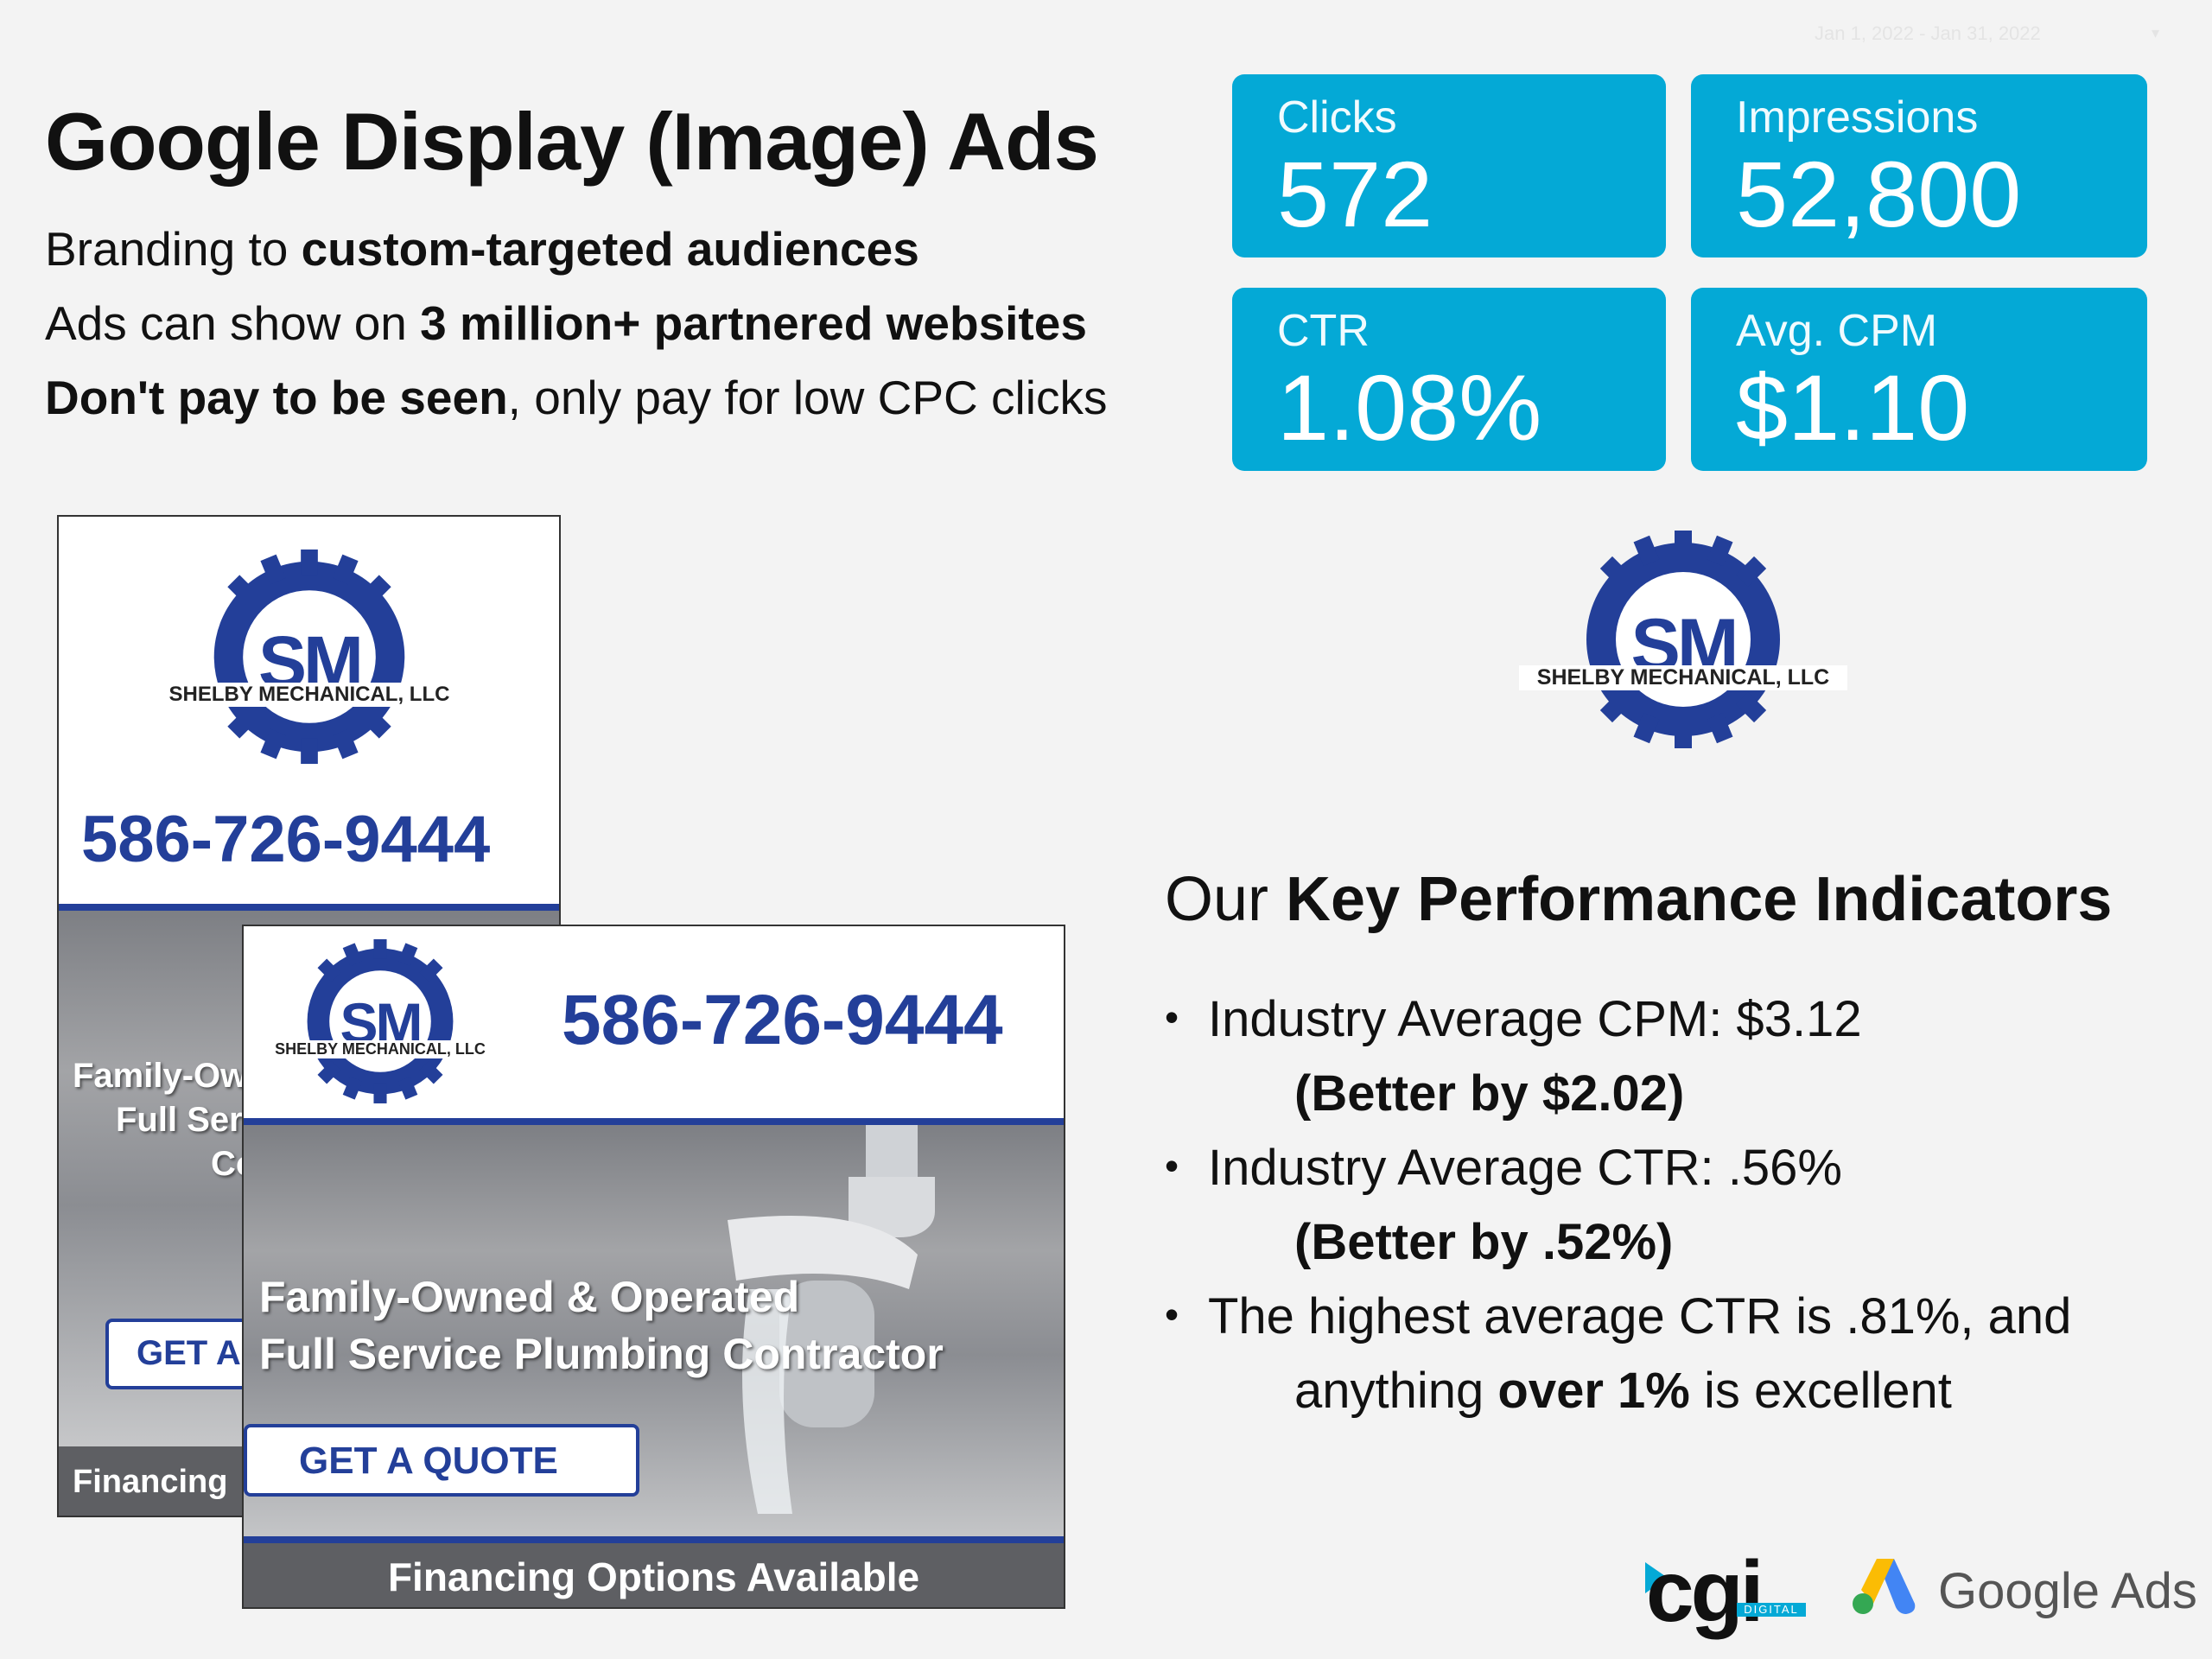 The width and height of the screenshot is (2212, 1659). Describe the element at coordinates (572, 141) in the screenshot. I see `page-title: Google Display (Image) Ads` at that location.